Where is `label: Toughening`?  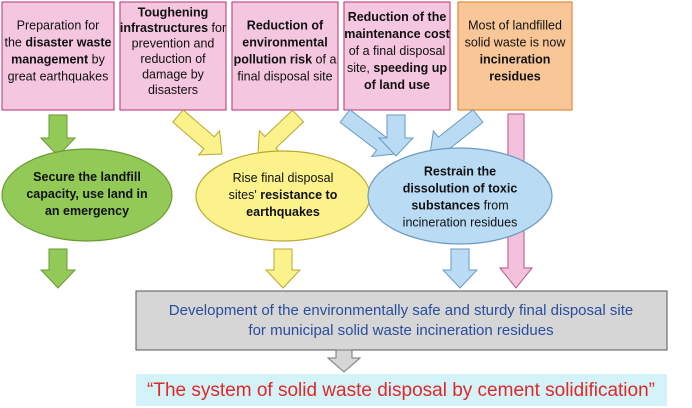 label: Toughening is located at coordinates (173, 13).